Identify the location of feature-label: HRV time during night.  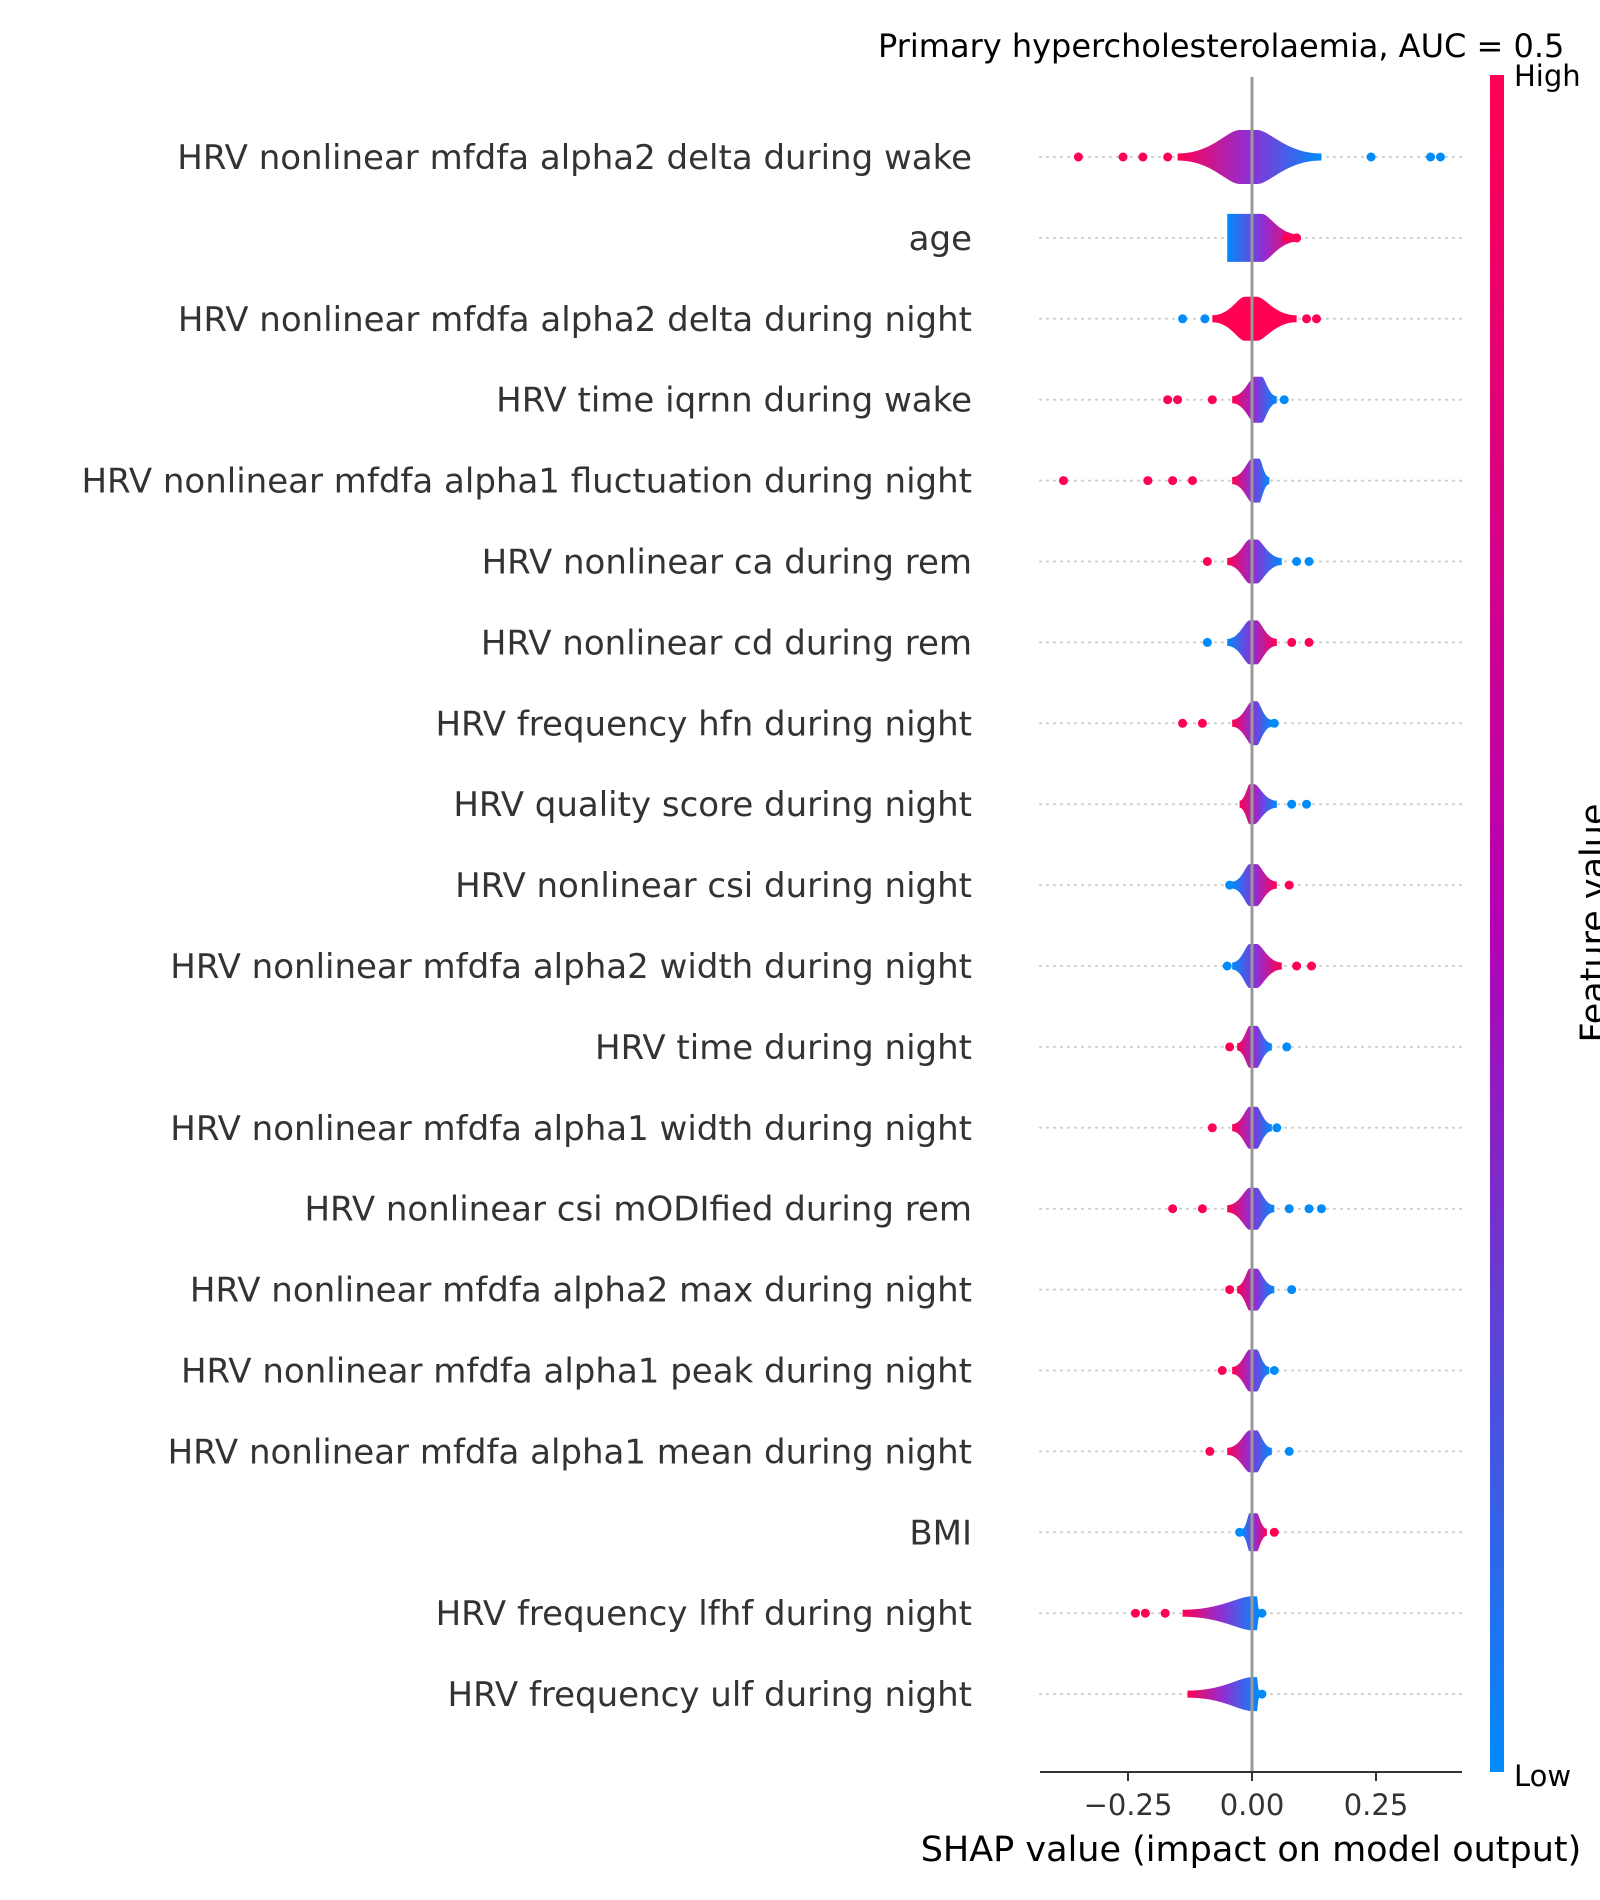
(783, 1048).